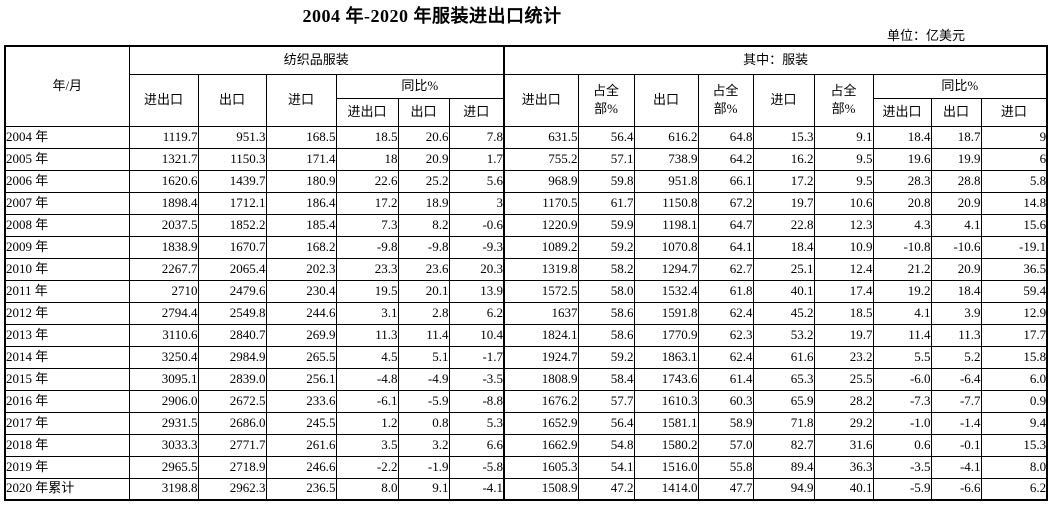 This screenshot has width=1050, height=506. I want to click on value-cell: -1.9, so click(423, 467).